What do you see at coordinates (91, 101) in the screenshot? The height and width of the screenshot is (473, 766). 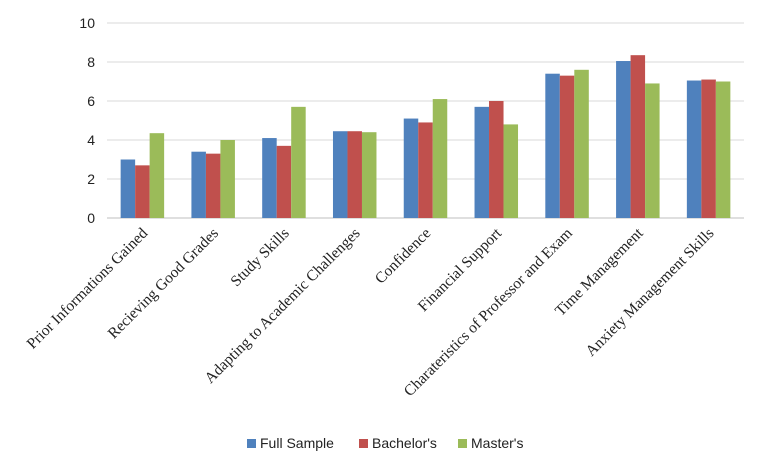 I see `y-tick-label: 6` at bounding box center [91, 101].